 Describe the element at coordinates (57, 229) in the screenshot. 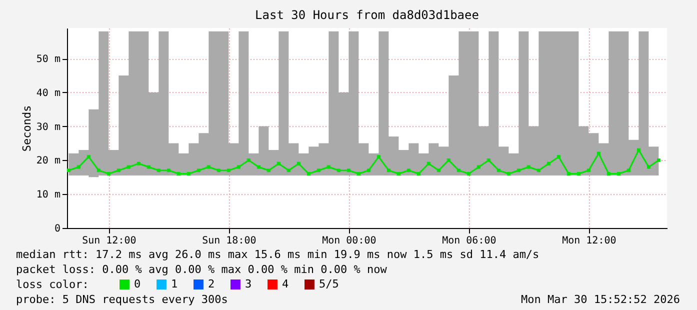

I see `y-tick-label: 0` at that location.